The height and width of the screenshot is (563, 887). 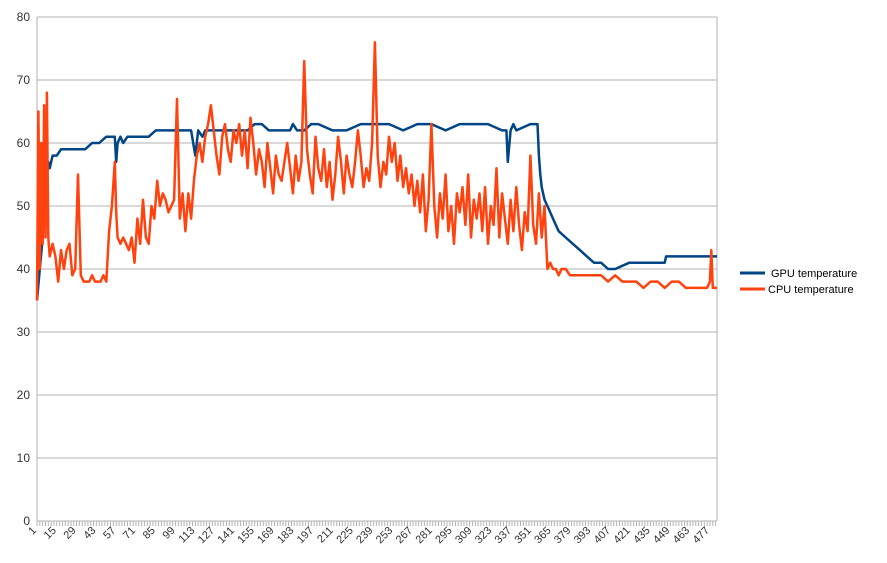 I want to click on x-tick-label: 253, so click(x=384, y=535).